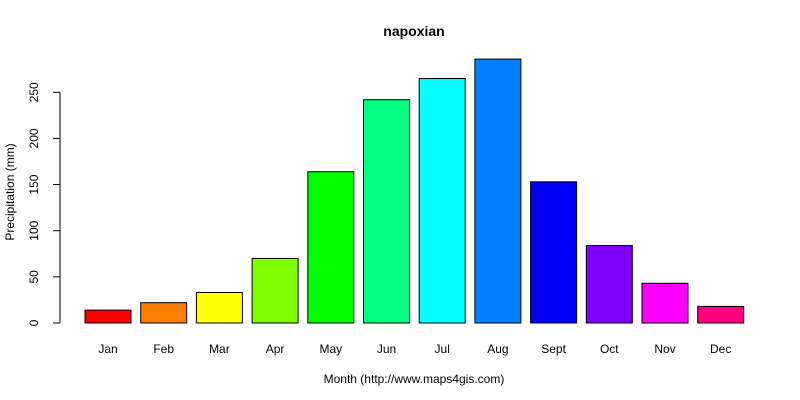 The image size is (800, 400). What do you see at coordinates (664, 349) in the screenshot?
I see `x-tick-label: Nov` at bounding box center [664, 349].